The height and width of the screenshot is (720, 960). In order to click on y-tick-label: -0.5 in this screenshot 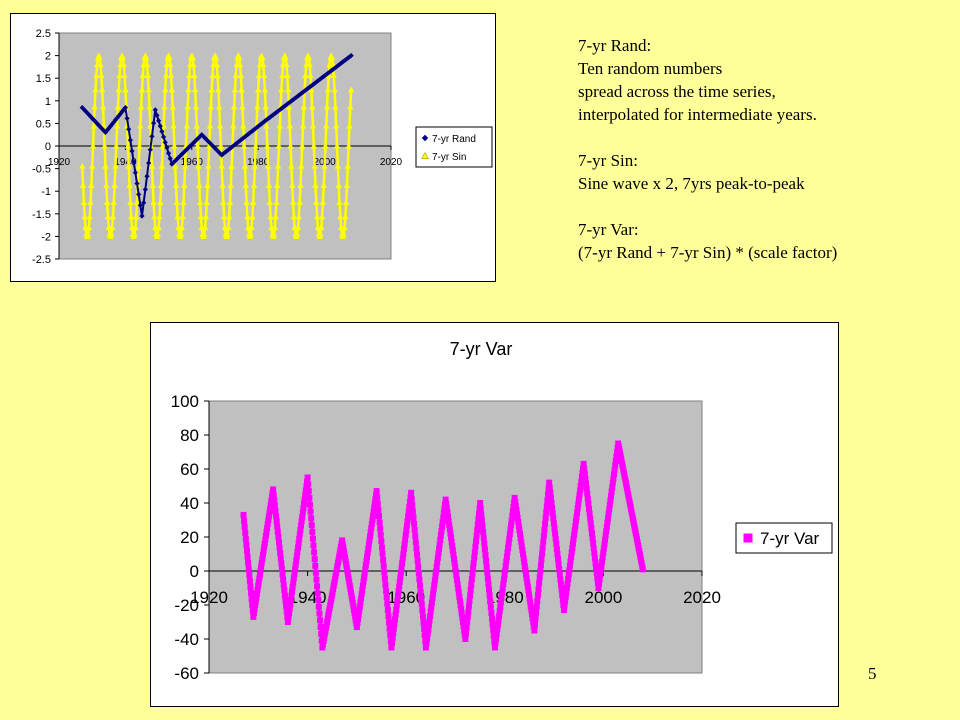, I will do `click(41, 170)`.